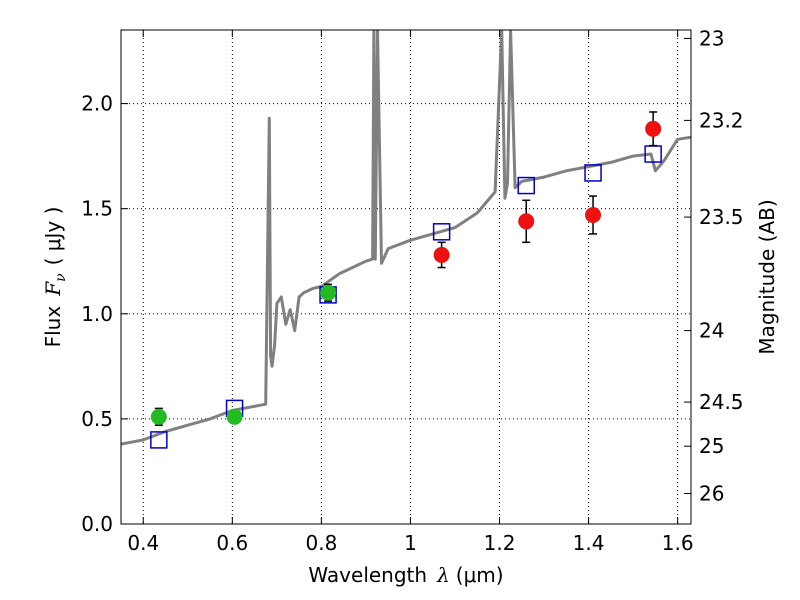  I want to click on magnitude-tick-label: 24.5, so click(721, 402).